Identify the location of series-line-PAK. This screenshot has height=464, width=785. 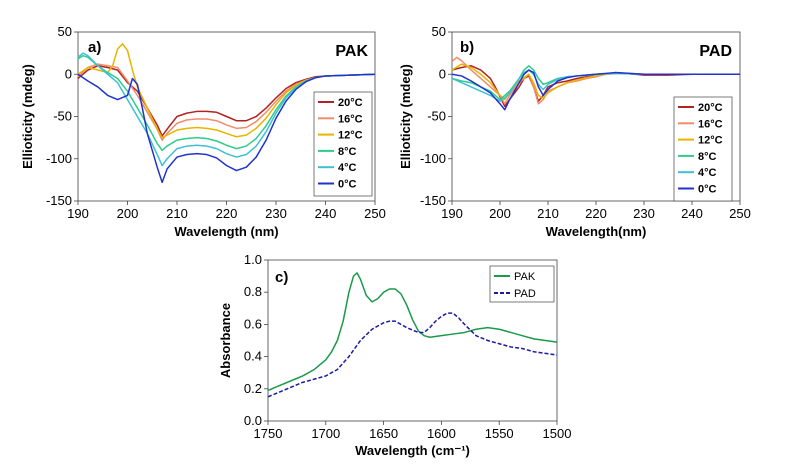
(412, 332).